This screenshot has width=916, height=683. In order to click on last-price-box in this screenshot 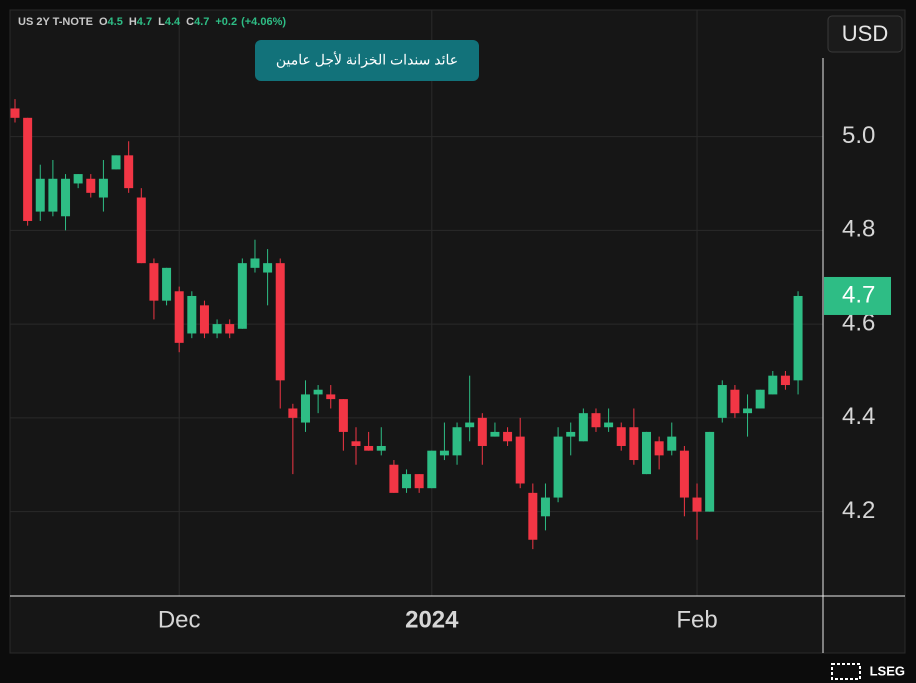, I will do `click(857, 295)`.